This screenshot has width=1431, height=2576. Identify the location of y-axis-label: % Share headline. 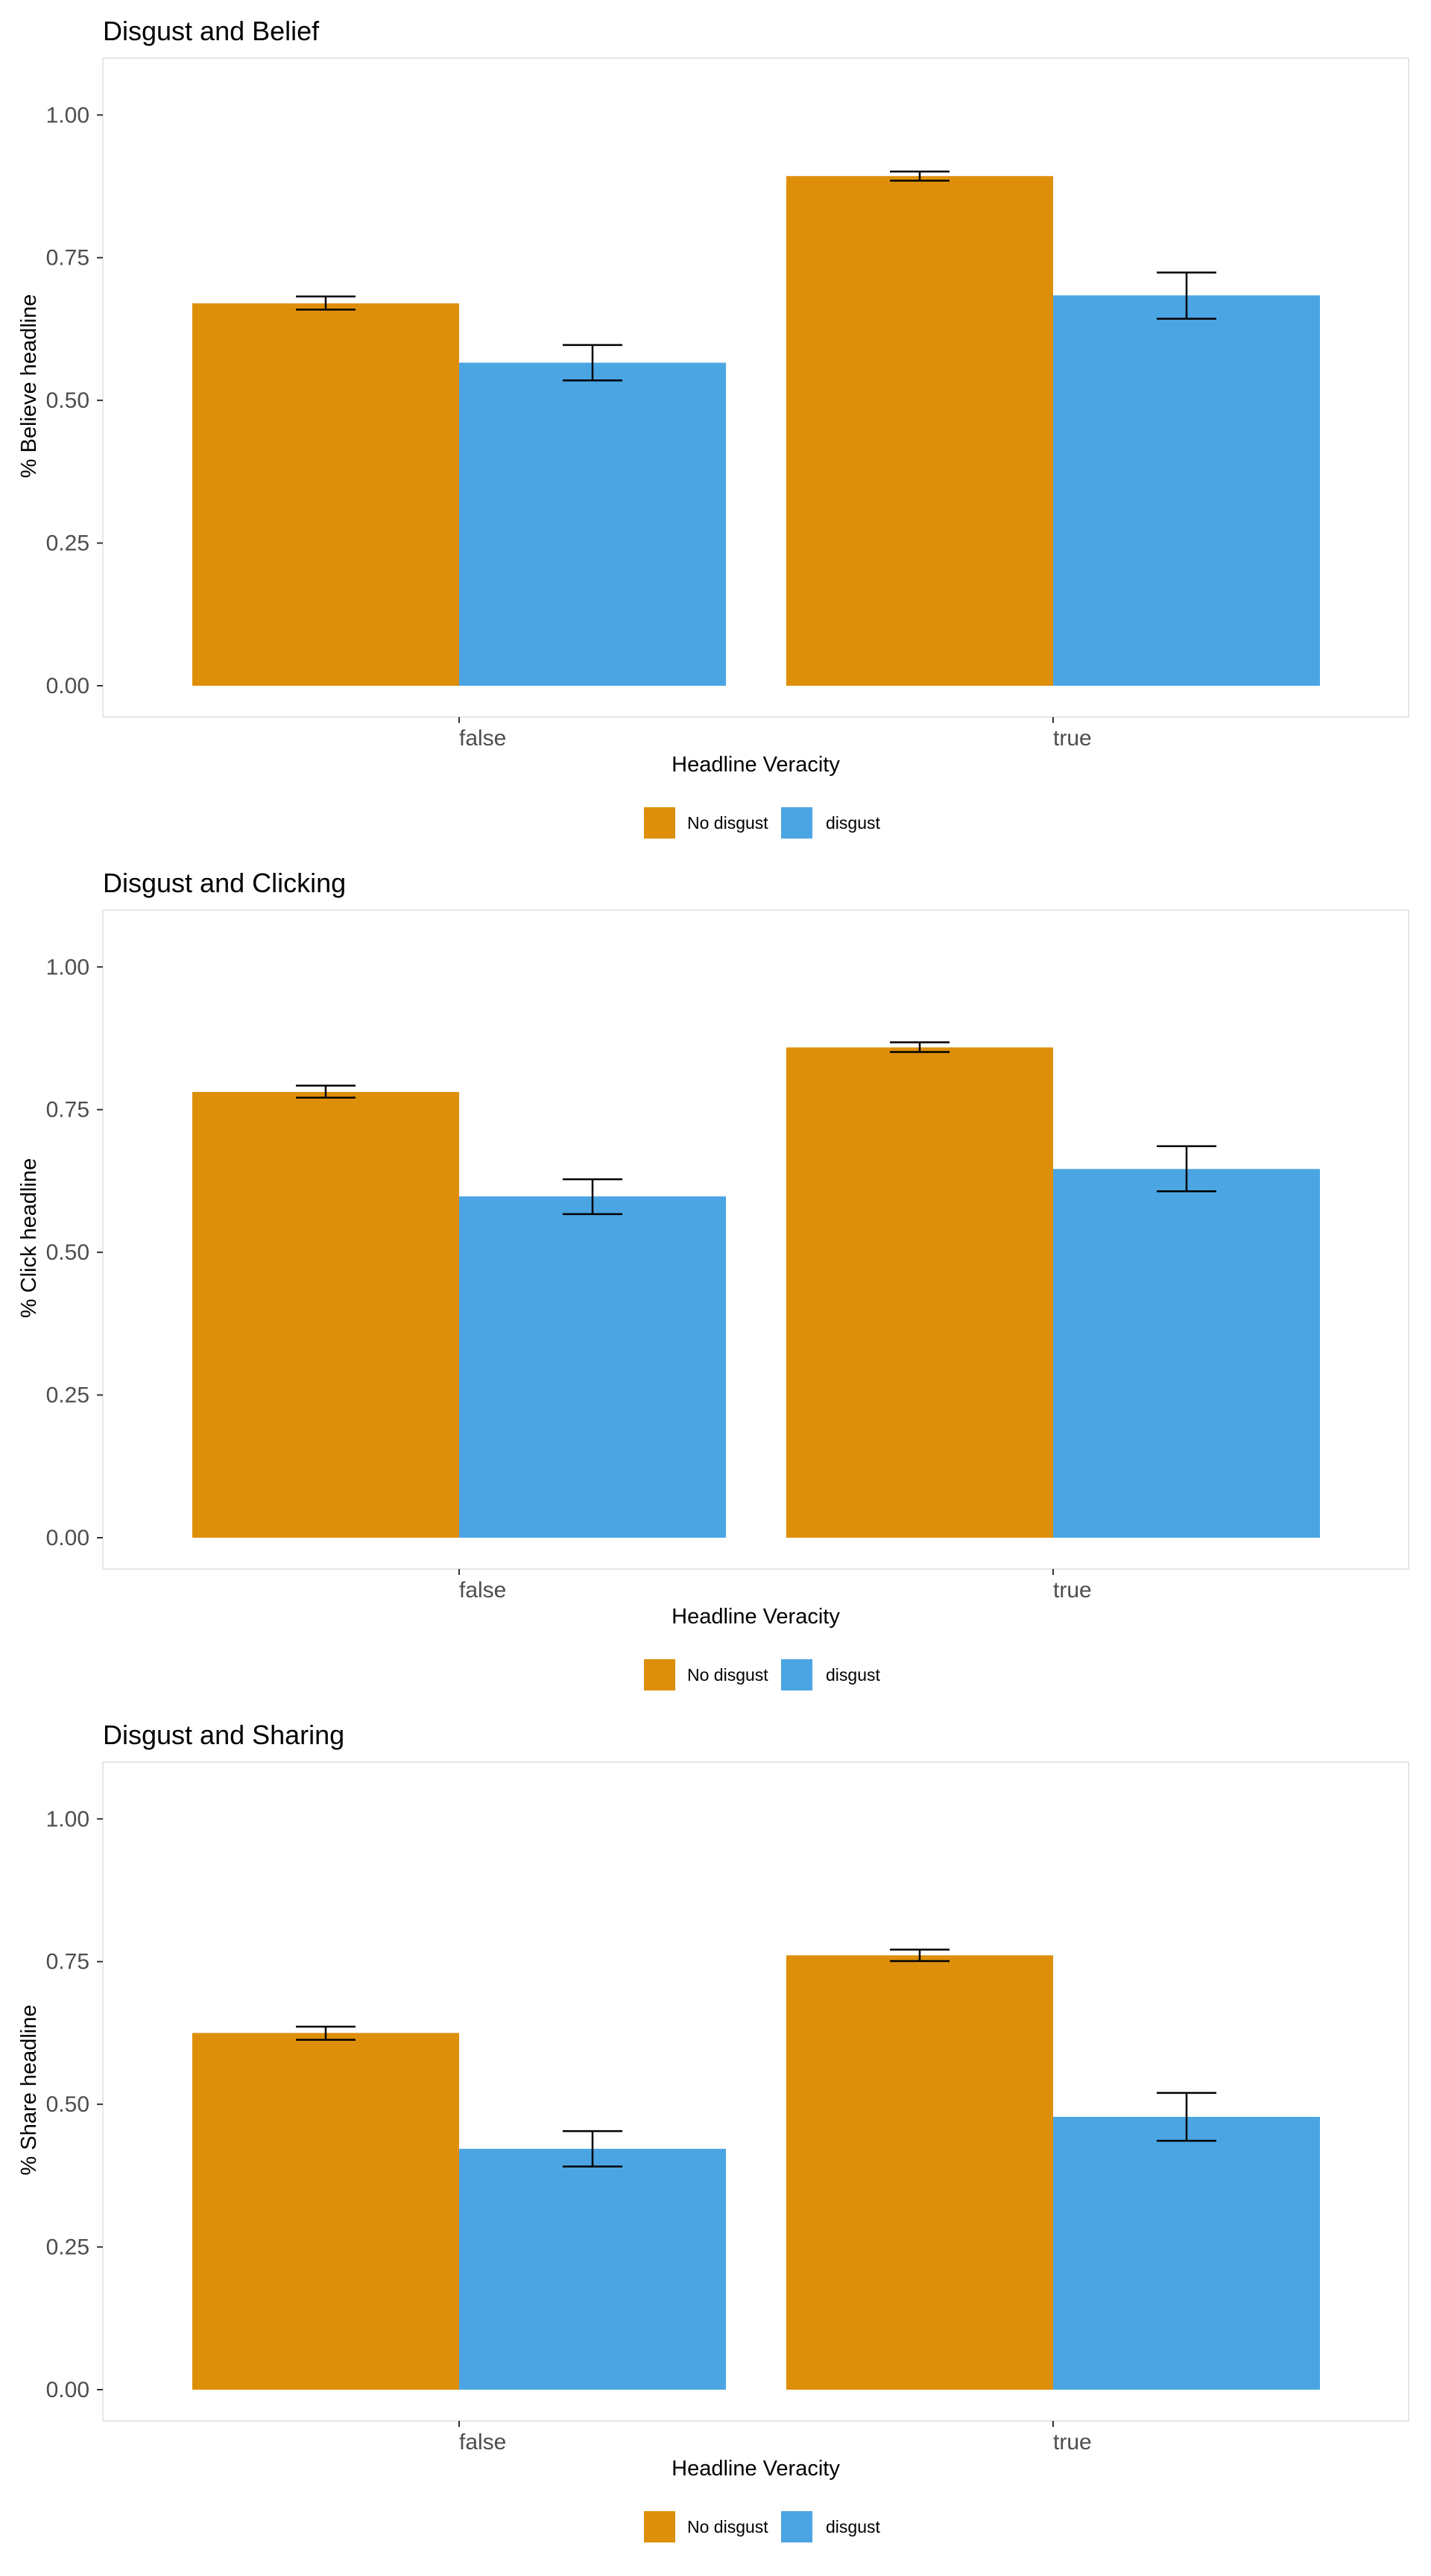
(29, 2090).